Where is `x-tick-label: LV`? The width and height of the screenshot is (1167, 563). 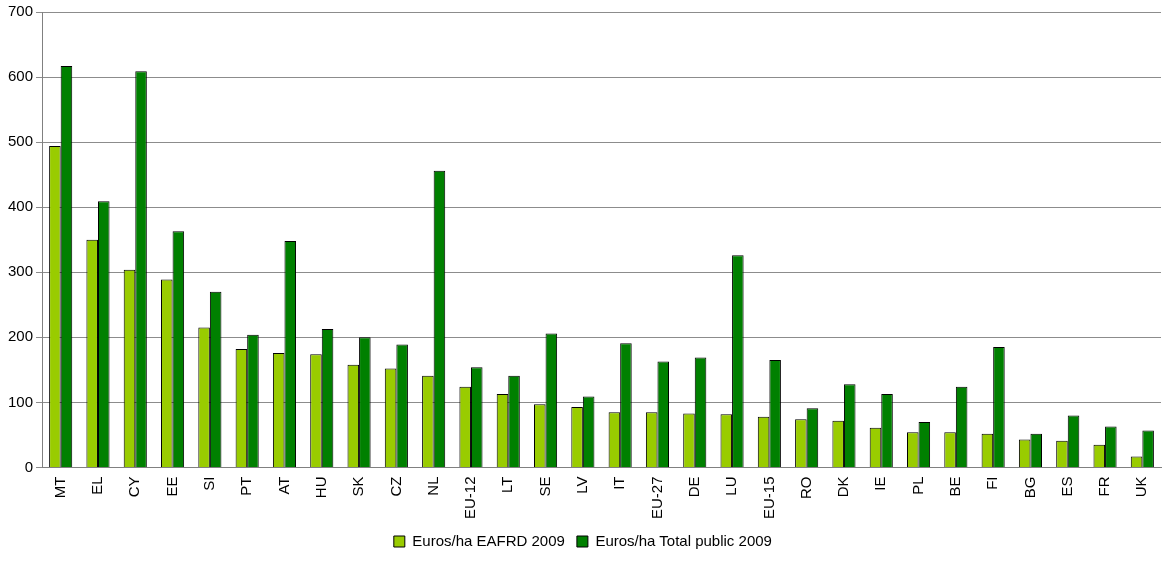
x-tick-label: LV is located at coordinates (581, 485).